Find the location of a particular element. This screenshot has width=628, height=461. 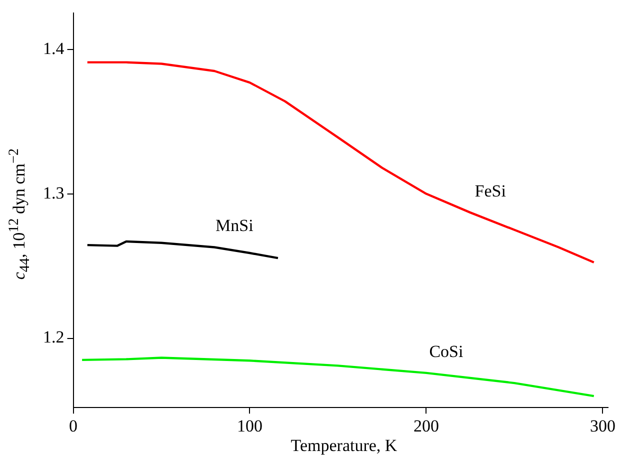

x-axis-title: Temperature, K is located at coordinates (344, 446).